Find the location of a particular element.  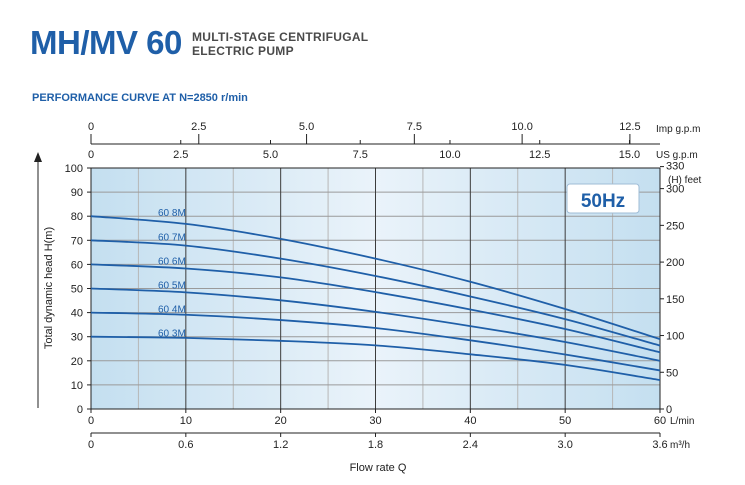

y-axis-title: Total dynamic head H(m) is located at coordinates (49, 288).